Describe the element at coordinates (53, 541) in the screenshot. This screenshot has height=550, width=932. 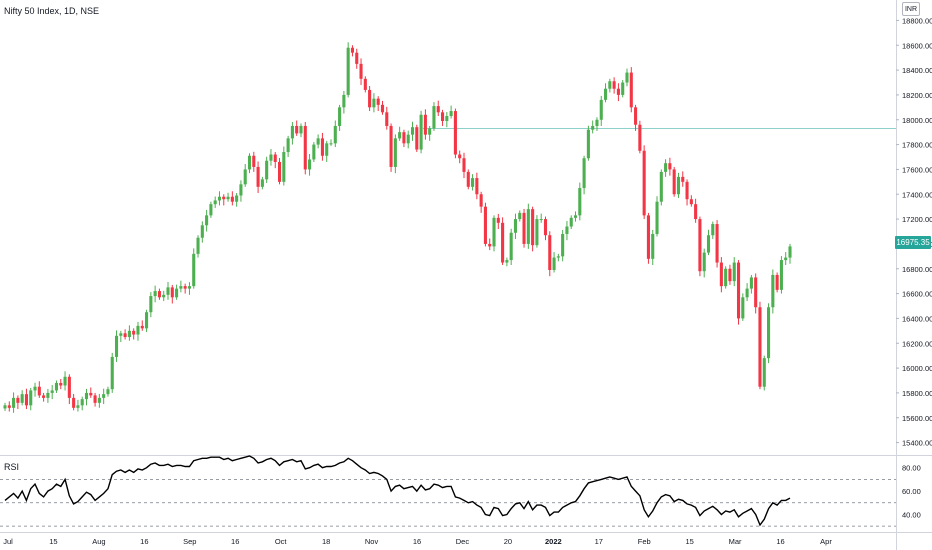
I see `time-tick-label: 15` at that location.